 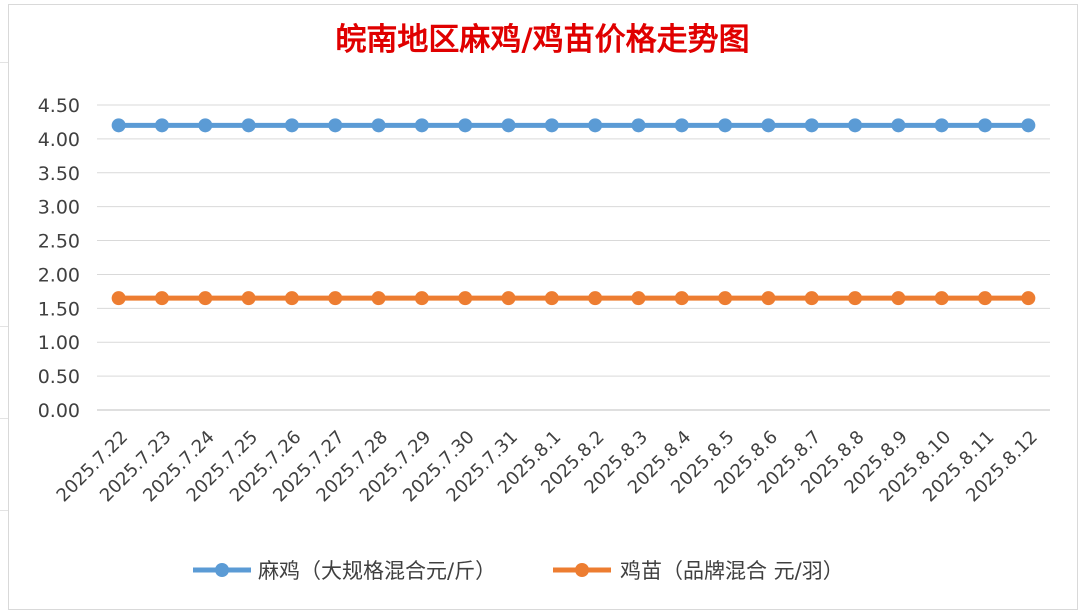 I want to click on chart-title: 皖南地区麻鸡/鸡苗价格走势图, so click(x=542, y=40).